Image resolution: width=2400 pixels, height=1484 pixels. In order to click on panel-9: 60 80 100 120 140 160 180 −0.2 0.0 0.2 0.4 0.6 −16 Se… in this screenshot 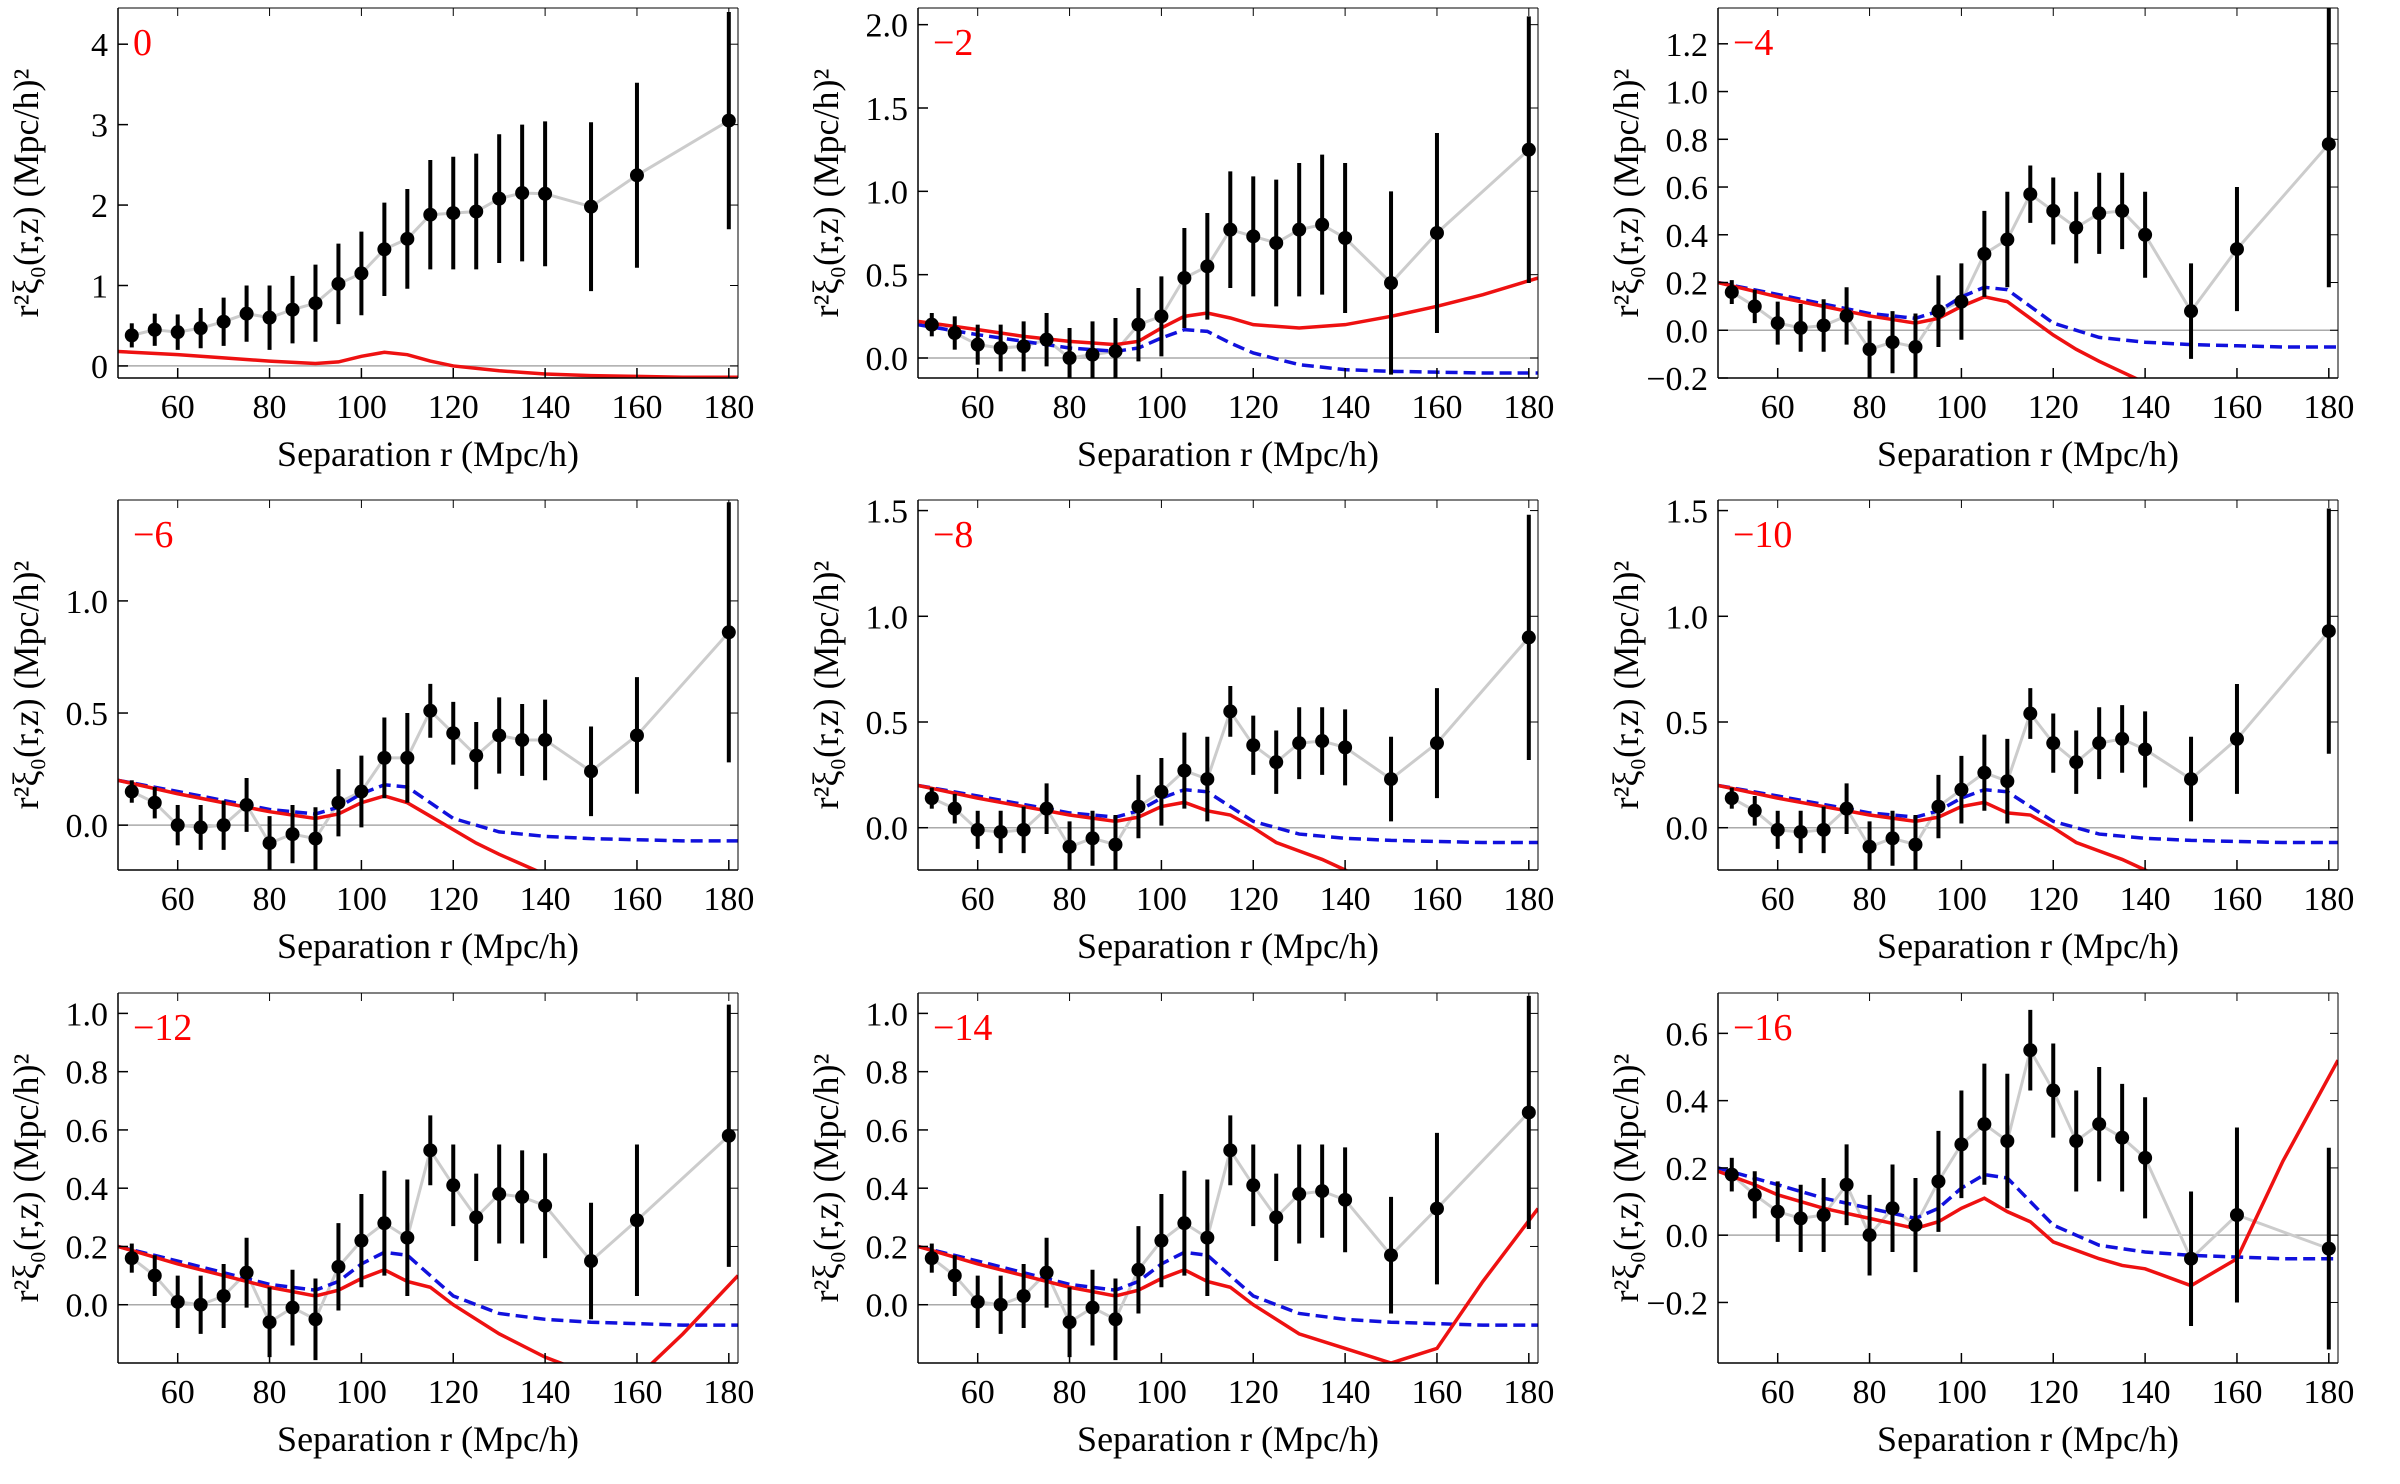, I will do `click(1980, 1225)`.